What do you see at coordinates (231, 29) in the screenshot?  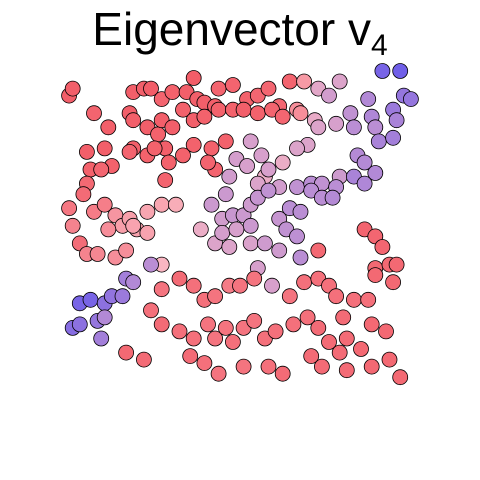 I see `chart-title-text: Eigenvector v` at bounding box center [231, 29].